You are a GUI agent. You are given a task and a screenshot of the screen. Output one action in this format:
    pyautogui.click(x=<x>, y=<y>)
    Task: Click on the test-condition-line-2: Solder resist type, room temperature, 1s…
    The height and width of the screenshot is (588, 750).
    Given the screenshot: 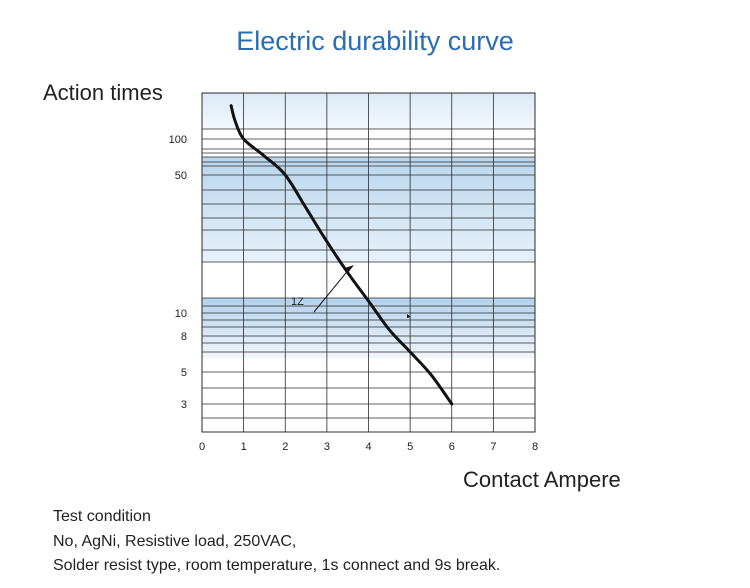 What is the action you would take?
    pyautogui.click(x=277, y=565)
    